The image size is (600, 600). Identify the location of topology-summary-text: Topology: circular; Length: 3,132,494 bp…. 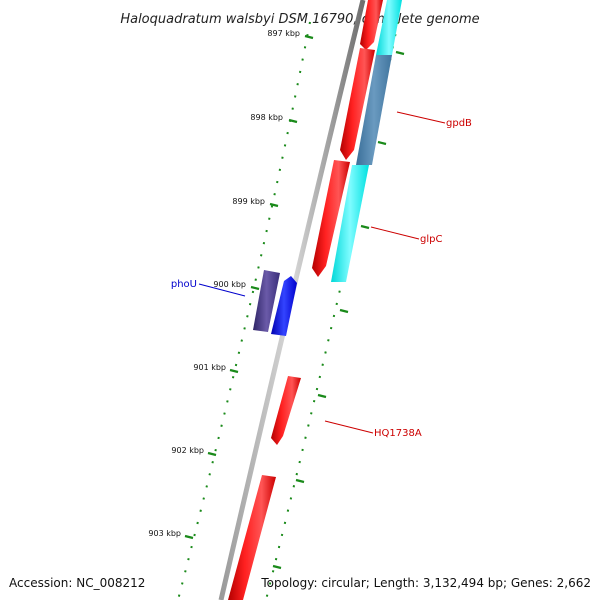
(426, 583).